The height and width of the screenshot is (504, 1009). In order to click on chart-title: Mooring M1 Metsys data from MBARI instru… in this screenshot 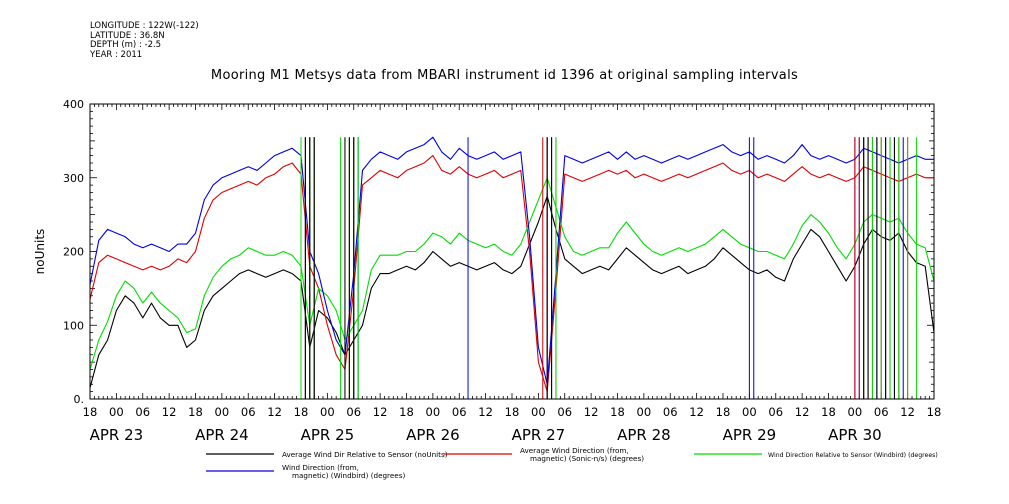, I will do `click(504, 75)`.